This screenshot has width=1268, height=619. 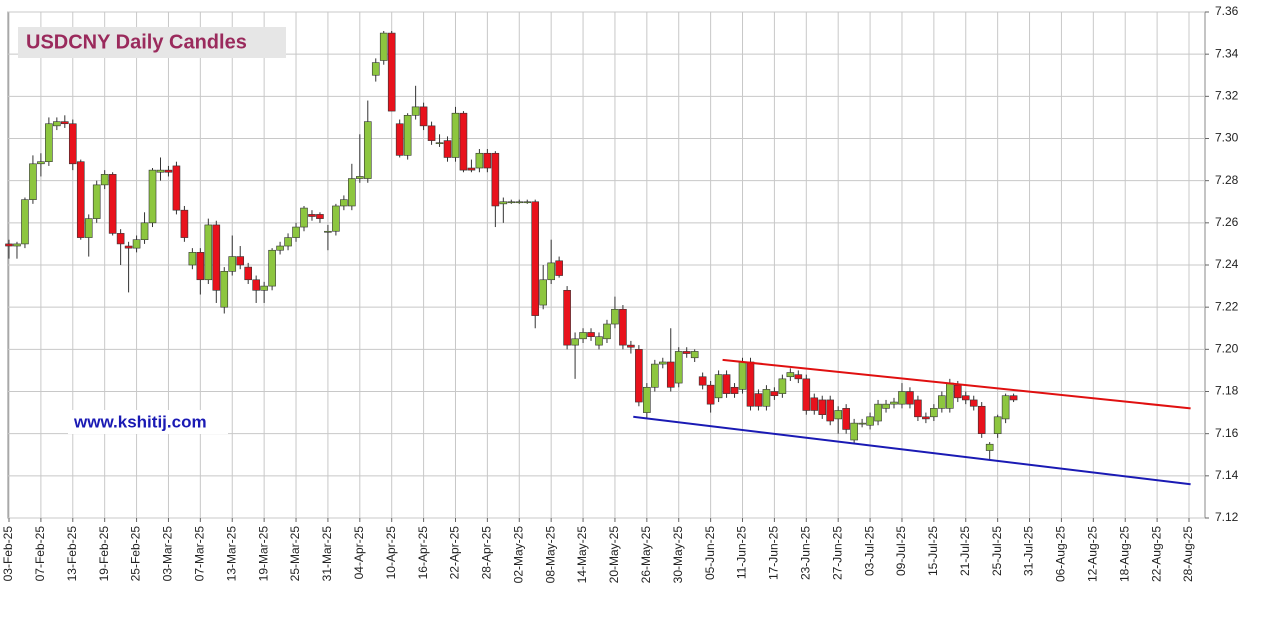 What do you see at coordinates (136, 554) in the screenshot?
I see `x-tick-label: 25-Feb-25` at bounding box center [136, 554].